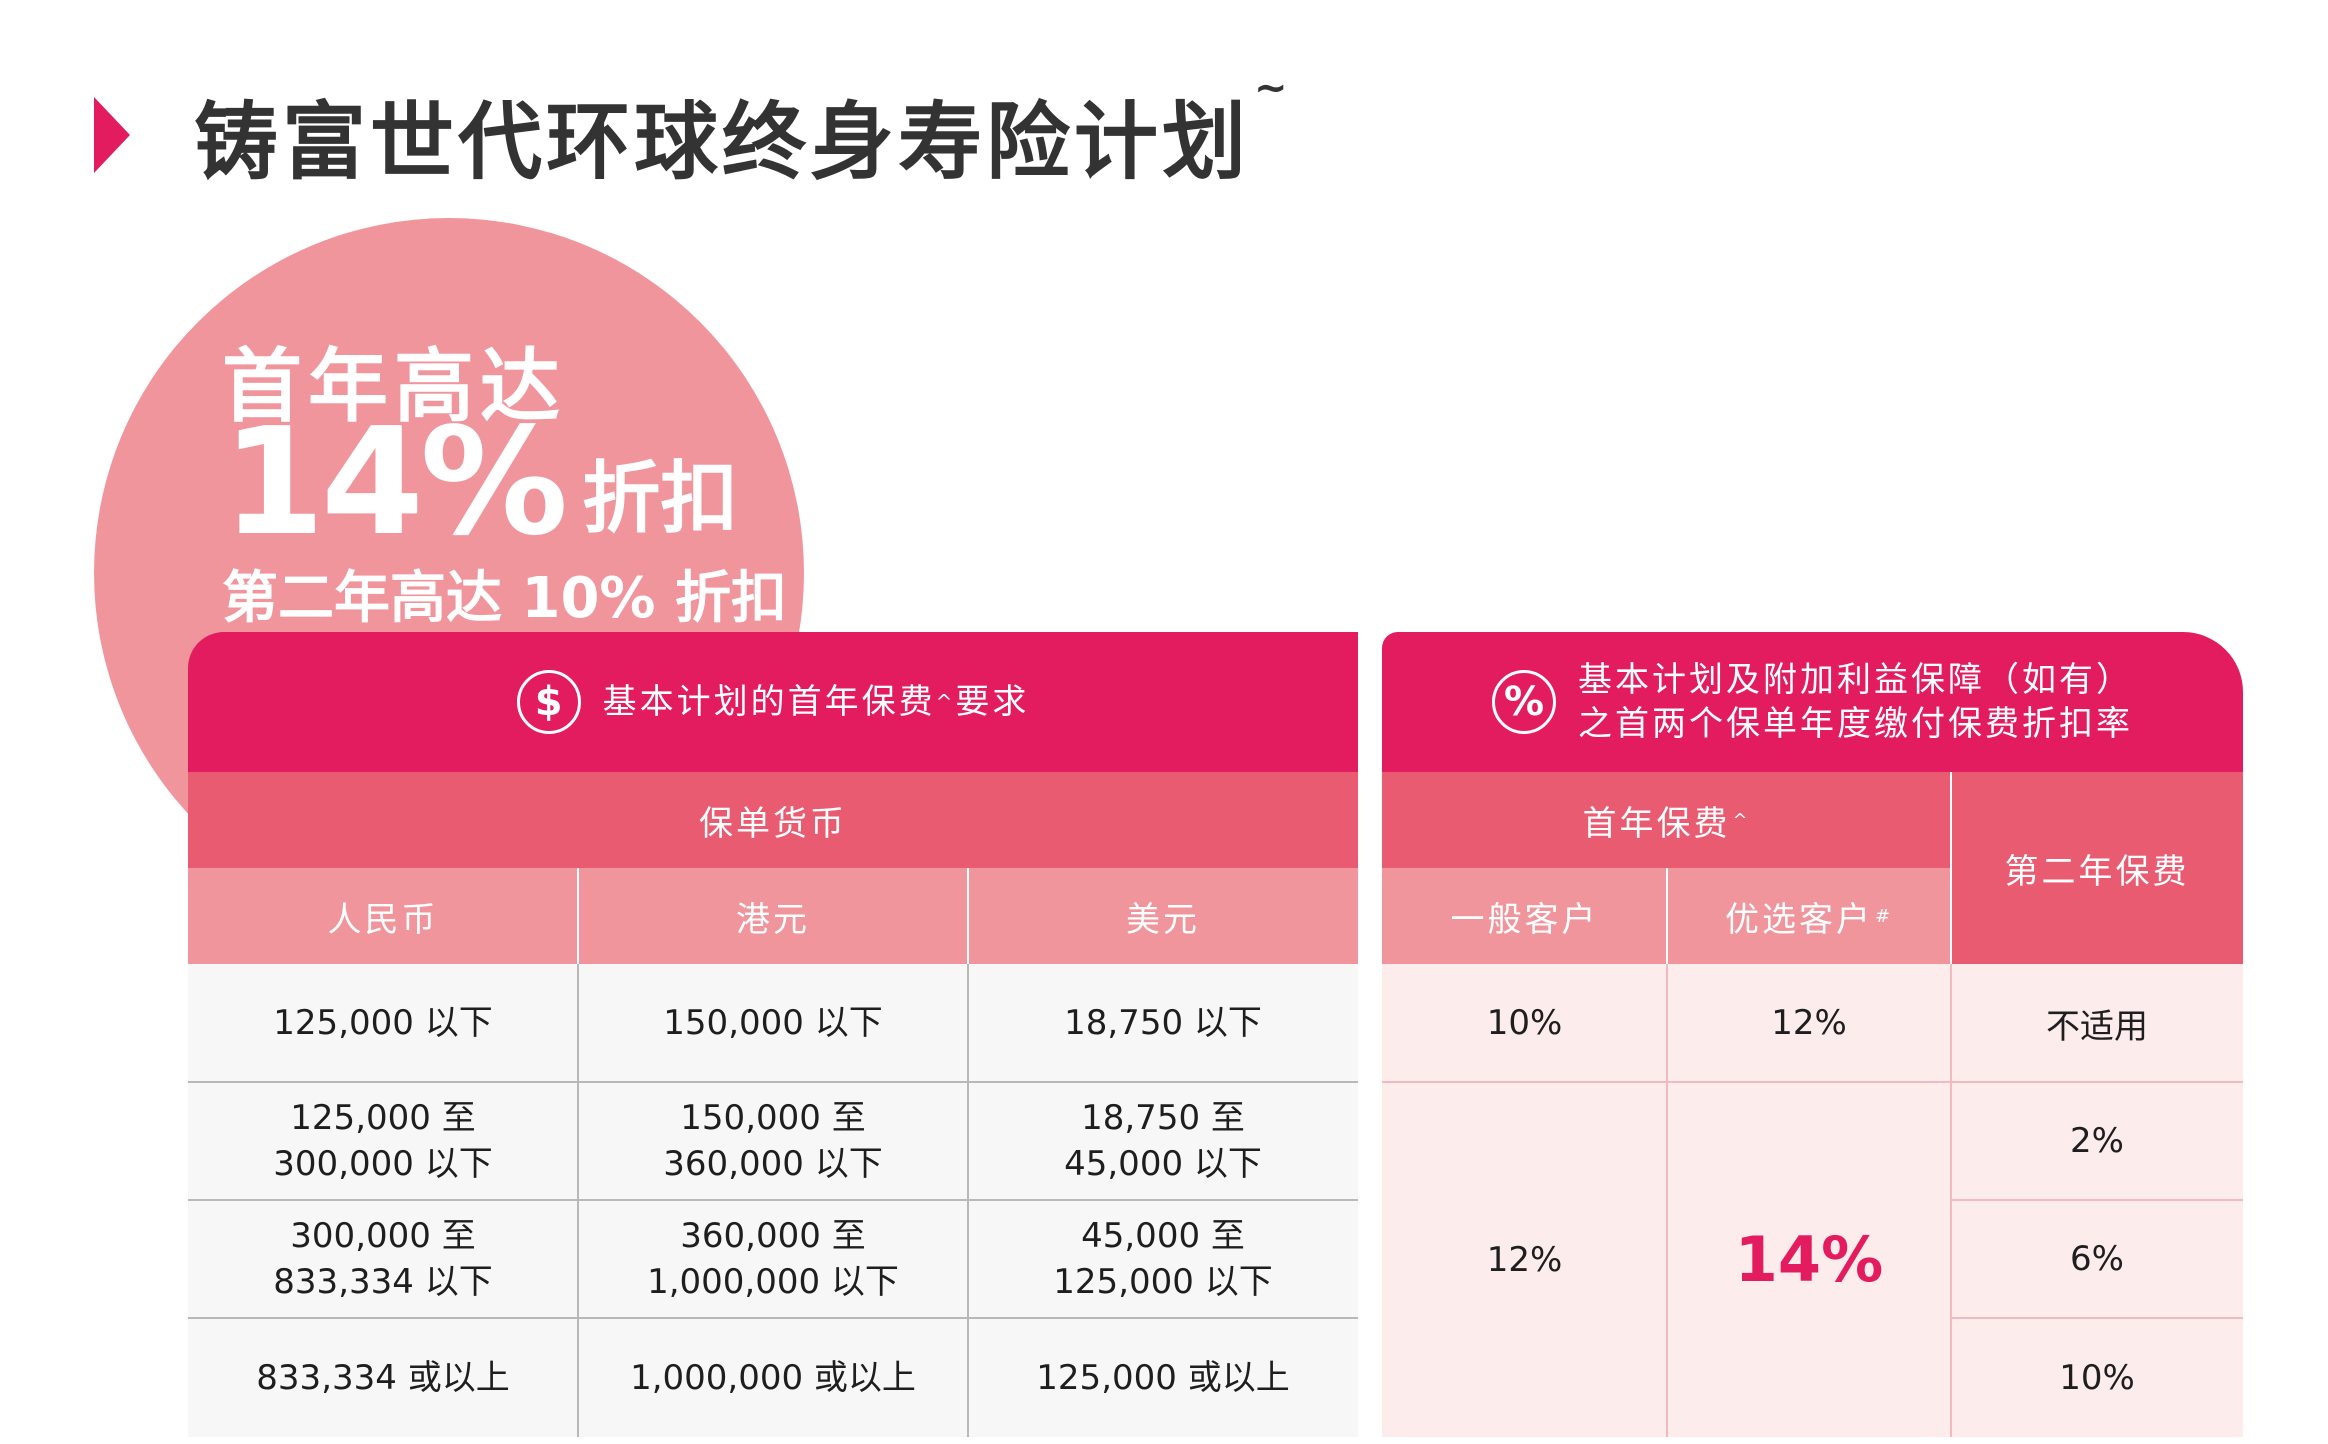  I want to click on premium-requirement-header: $ 基本计划的首年保费^要求, so click(773, 702).